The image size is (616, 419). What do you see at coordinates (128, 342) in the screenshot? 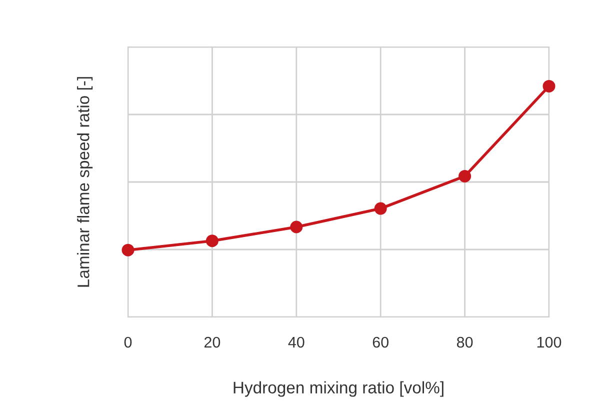
I see `x-tick-label: 0` at bounding box center [128, 342].